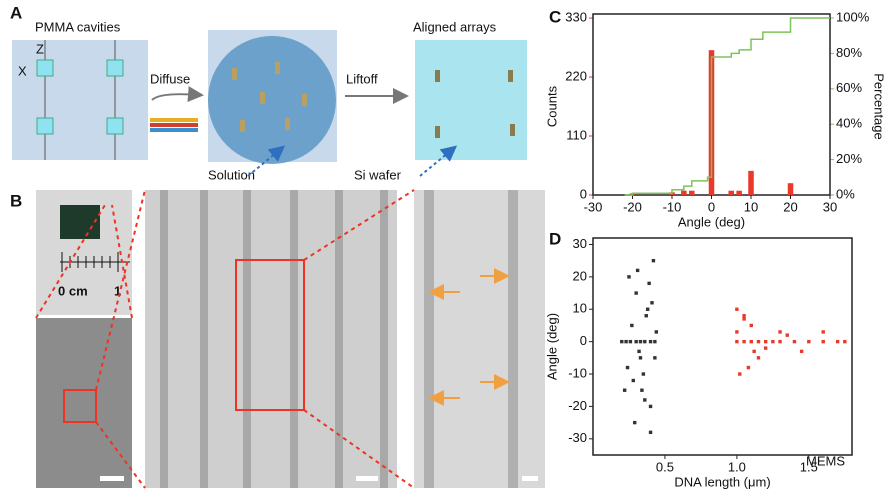  I want to click on caption: Solution, so click(231, 174).